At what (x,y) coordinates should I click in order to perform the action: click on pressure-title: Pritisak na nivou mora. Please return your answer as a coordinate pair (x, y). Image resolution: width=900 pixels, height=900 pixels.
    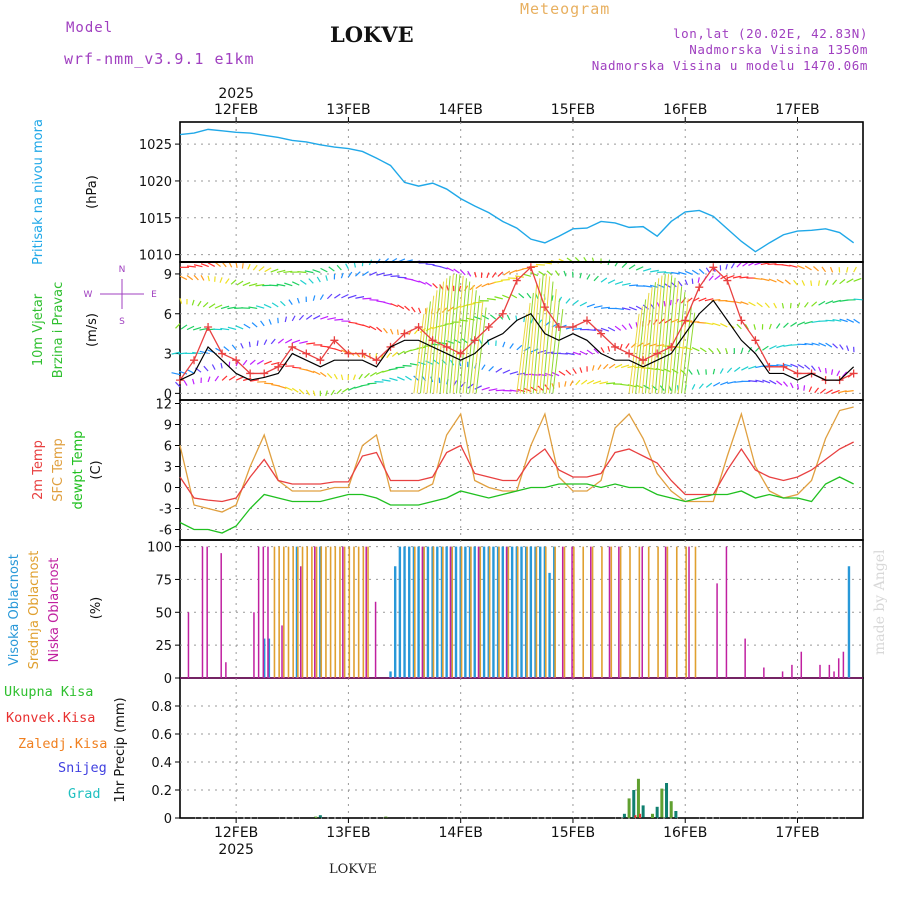
    Looking at the image, I should click on (38, 192).